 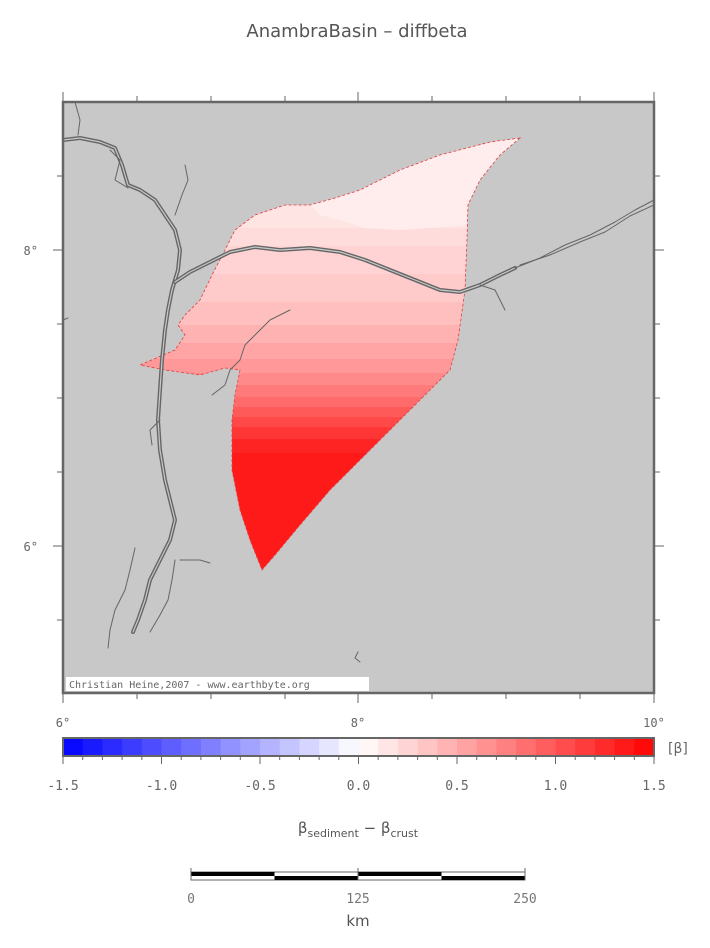 I want to click on lon-label-6: 6°, so click(x=63, y=723).